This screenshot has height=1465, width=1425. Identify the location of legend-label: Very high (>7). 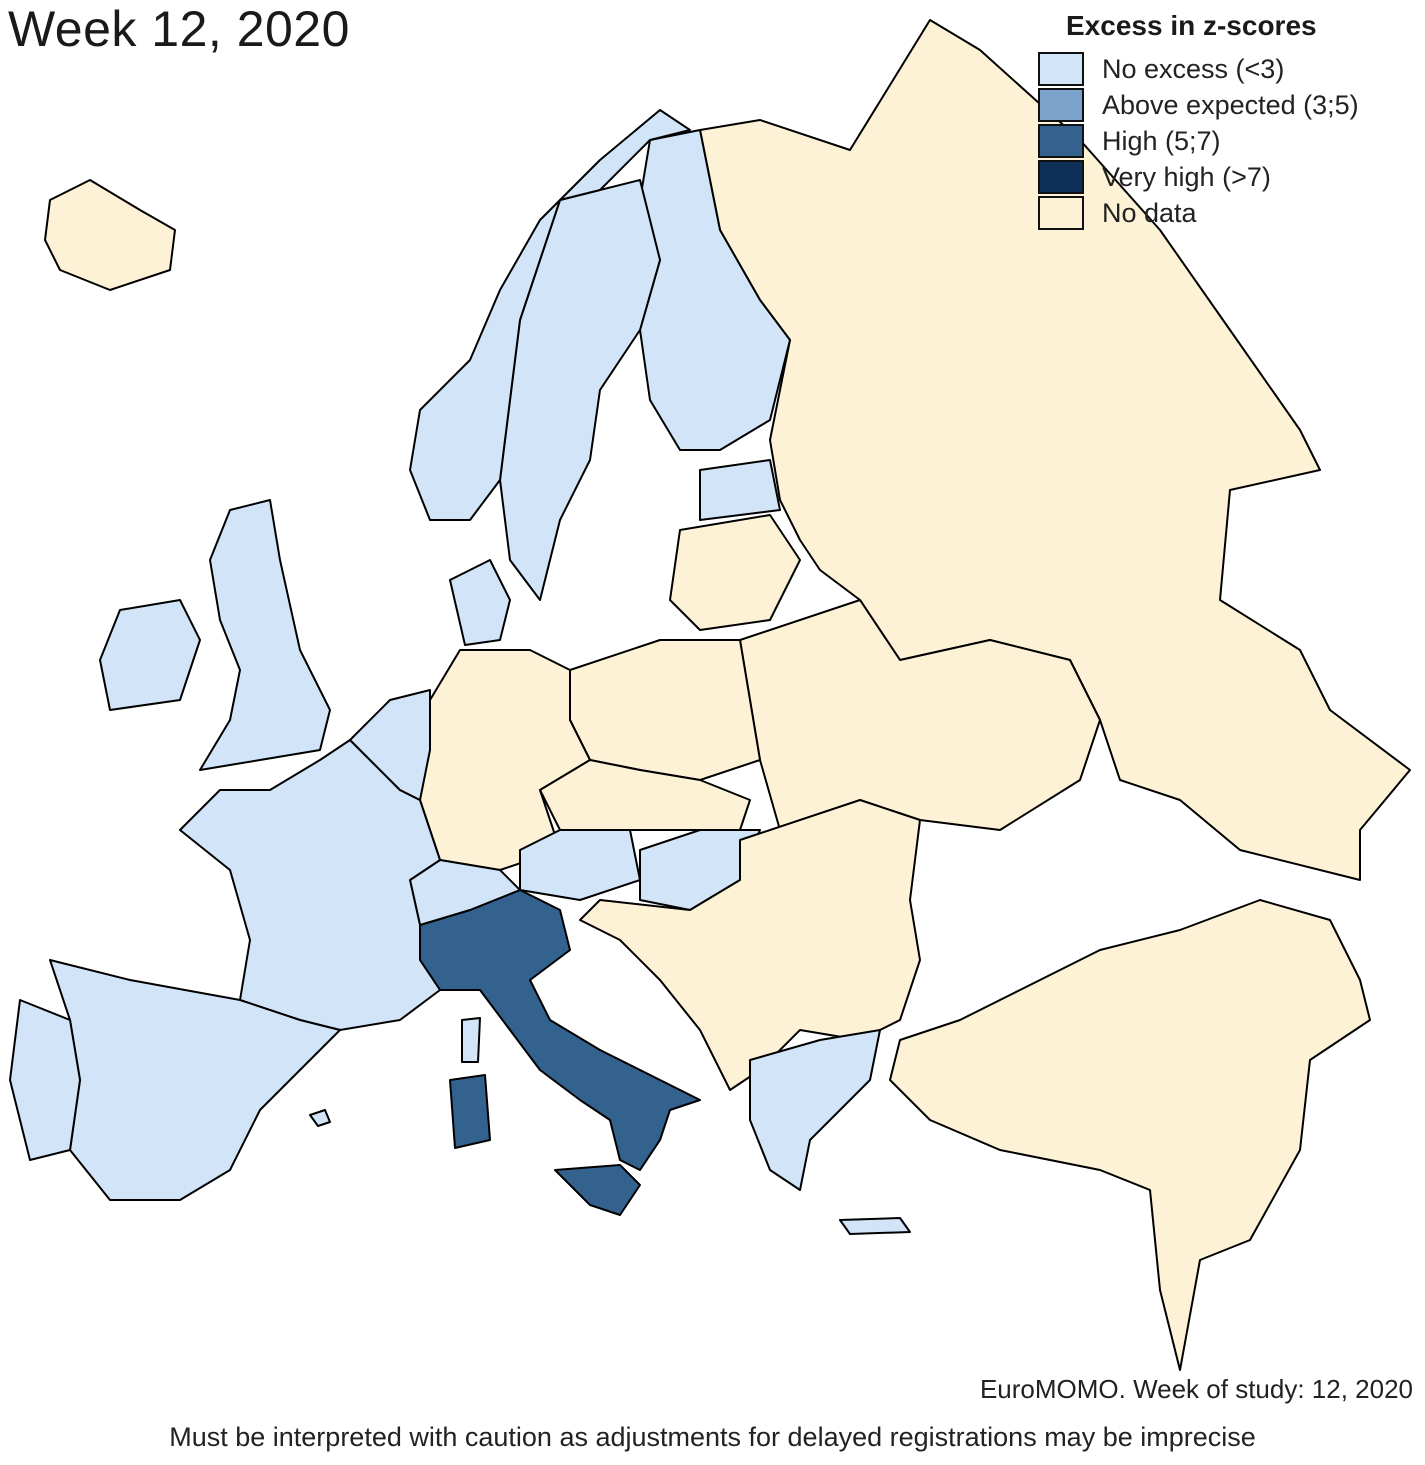
(1186, 177).